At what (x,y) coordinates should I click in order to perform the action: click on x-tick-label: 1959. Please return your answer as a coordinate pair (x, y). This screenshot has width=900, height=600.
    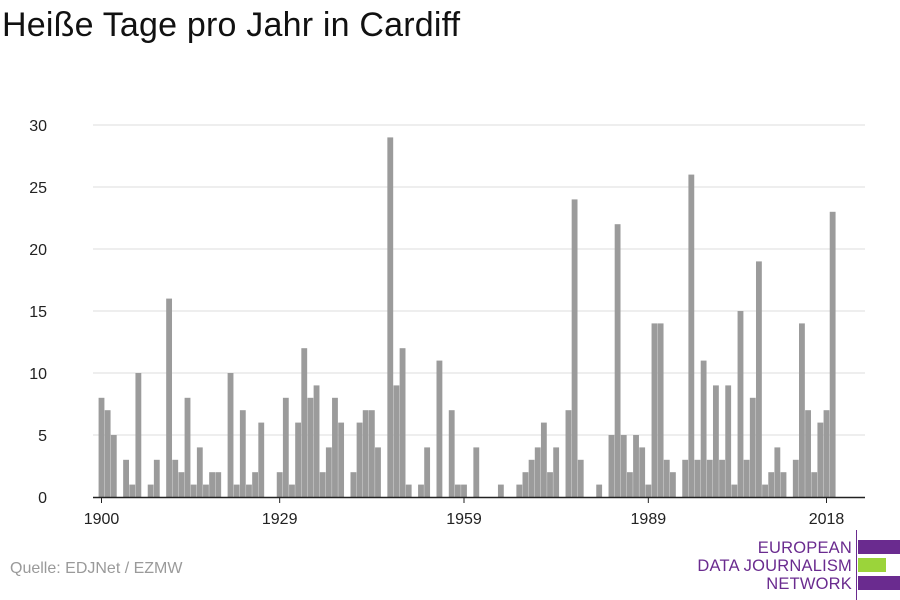
    Looking at the image, I should click on (464, 519).